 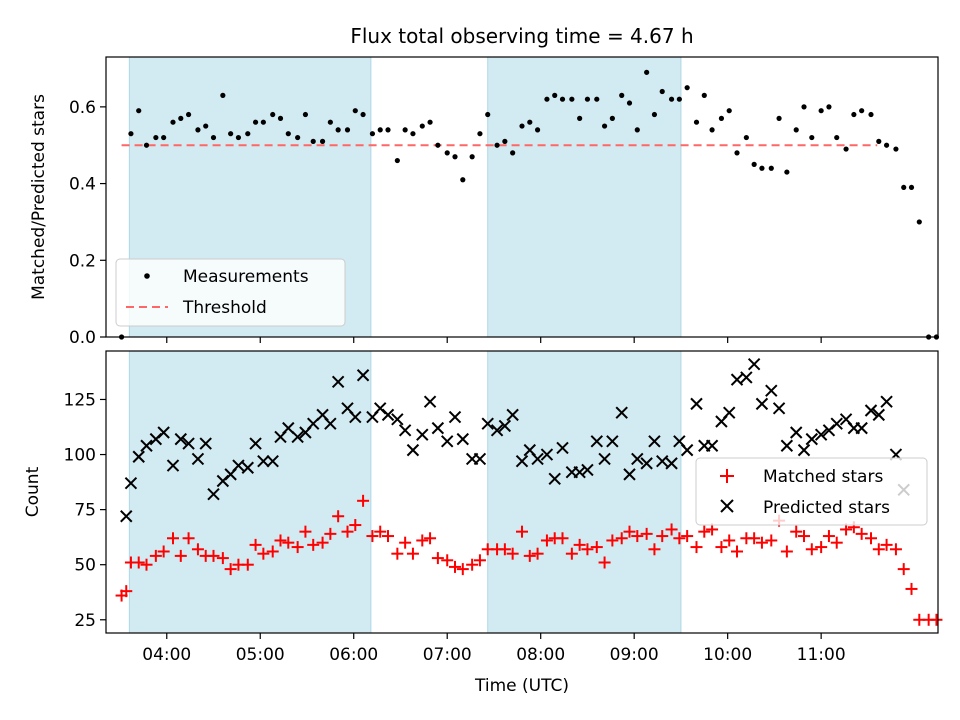 What do you see at coordinates (147, 276) in the screenshot?
I see `legend-measurements-marker` at bounding box center [147, 276].